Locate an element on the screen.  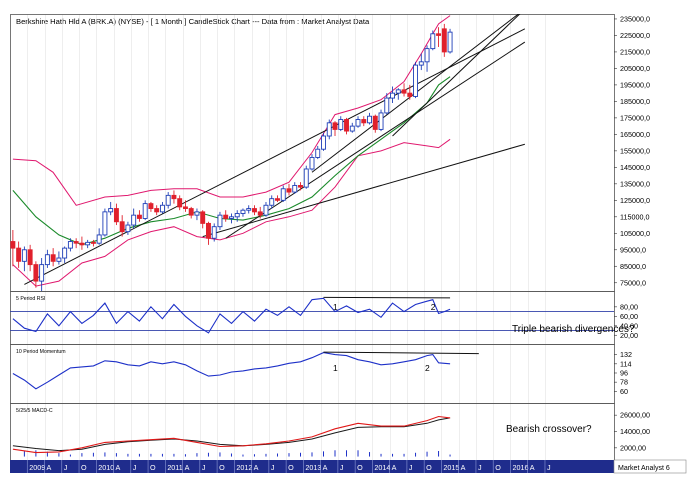
price-tick-label: 85000,0 is located at coordinates (633, 266).